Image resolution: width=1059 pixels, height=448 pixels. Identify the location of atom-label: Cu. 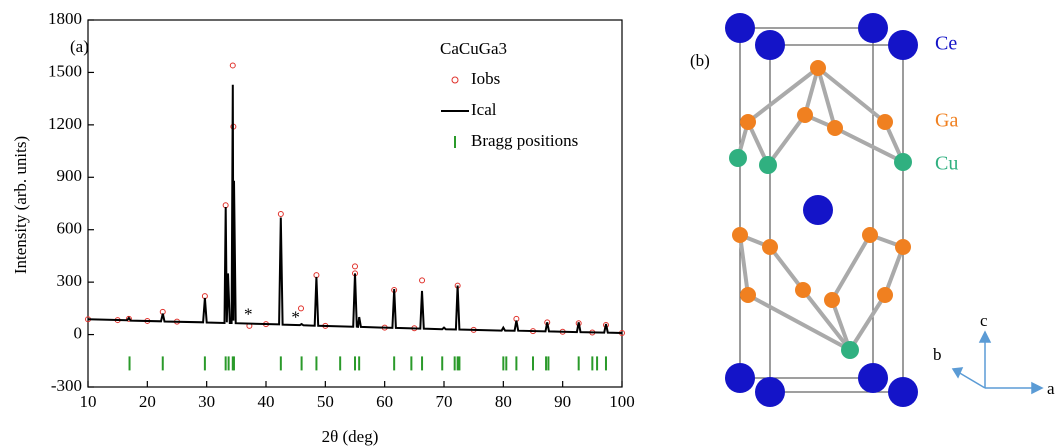
(946, 164).